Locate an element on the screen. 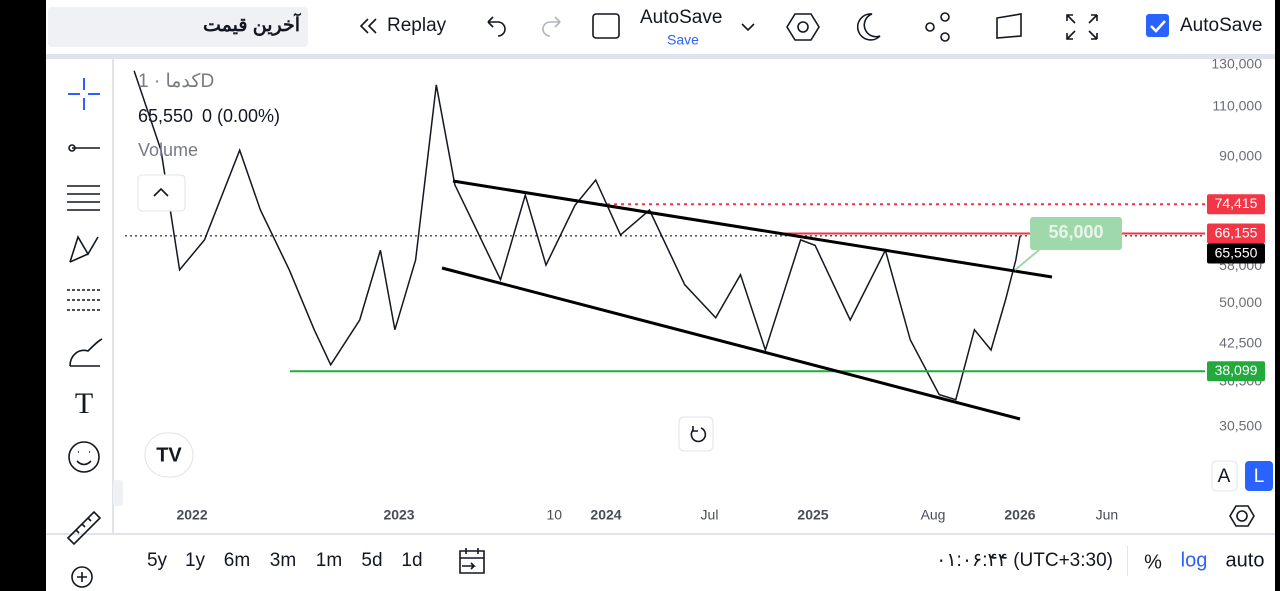 This screenshot has height=591, width=1280. x-tick-label: Aug is located at coordinates (933, 515).